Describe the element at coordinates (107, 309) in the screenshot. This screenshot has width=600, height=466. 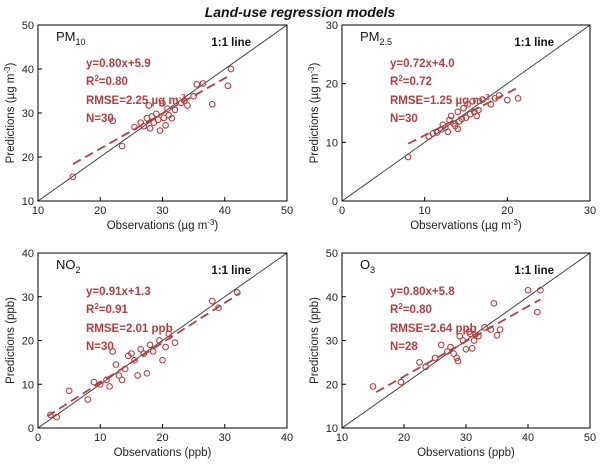
I see `r-squared: R2=0.91` at that location.